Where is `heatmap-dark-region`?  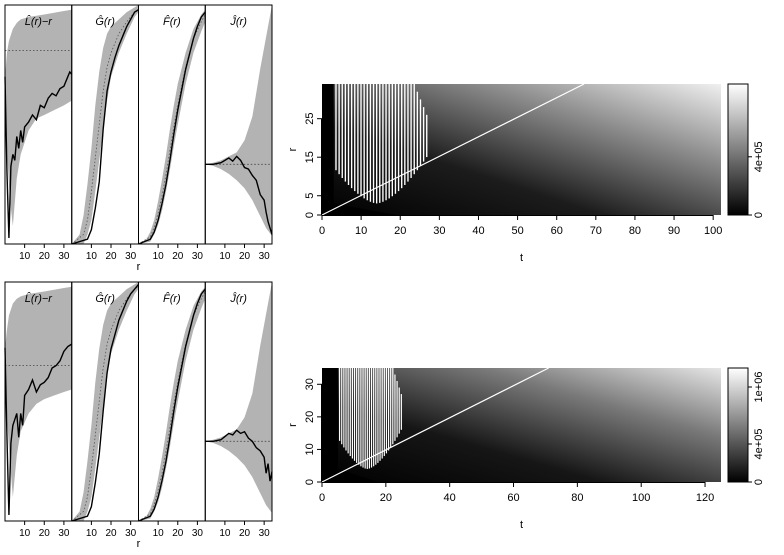 heatmap-dark-region is located at coordinates (350, 425).